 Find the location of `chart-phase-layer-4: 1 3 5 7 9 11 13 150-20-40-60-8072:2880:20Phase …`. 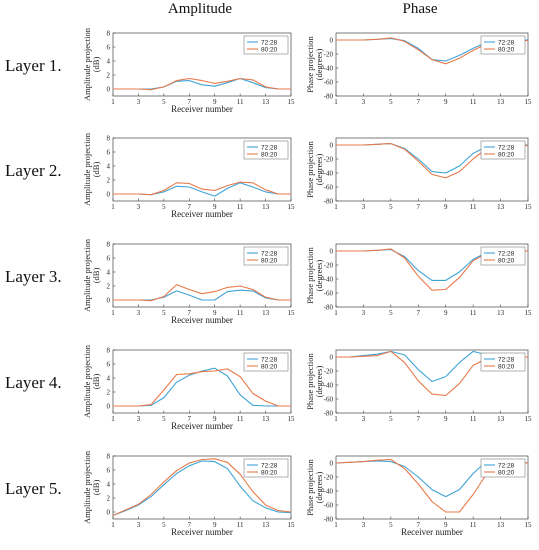

chart-phase-layer-4: 1 3 5 7 9 11 13 150-20-40-60-8072:2880:20Phase … is located at coordinates (419, 386).